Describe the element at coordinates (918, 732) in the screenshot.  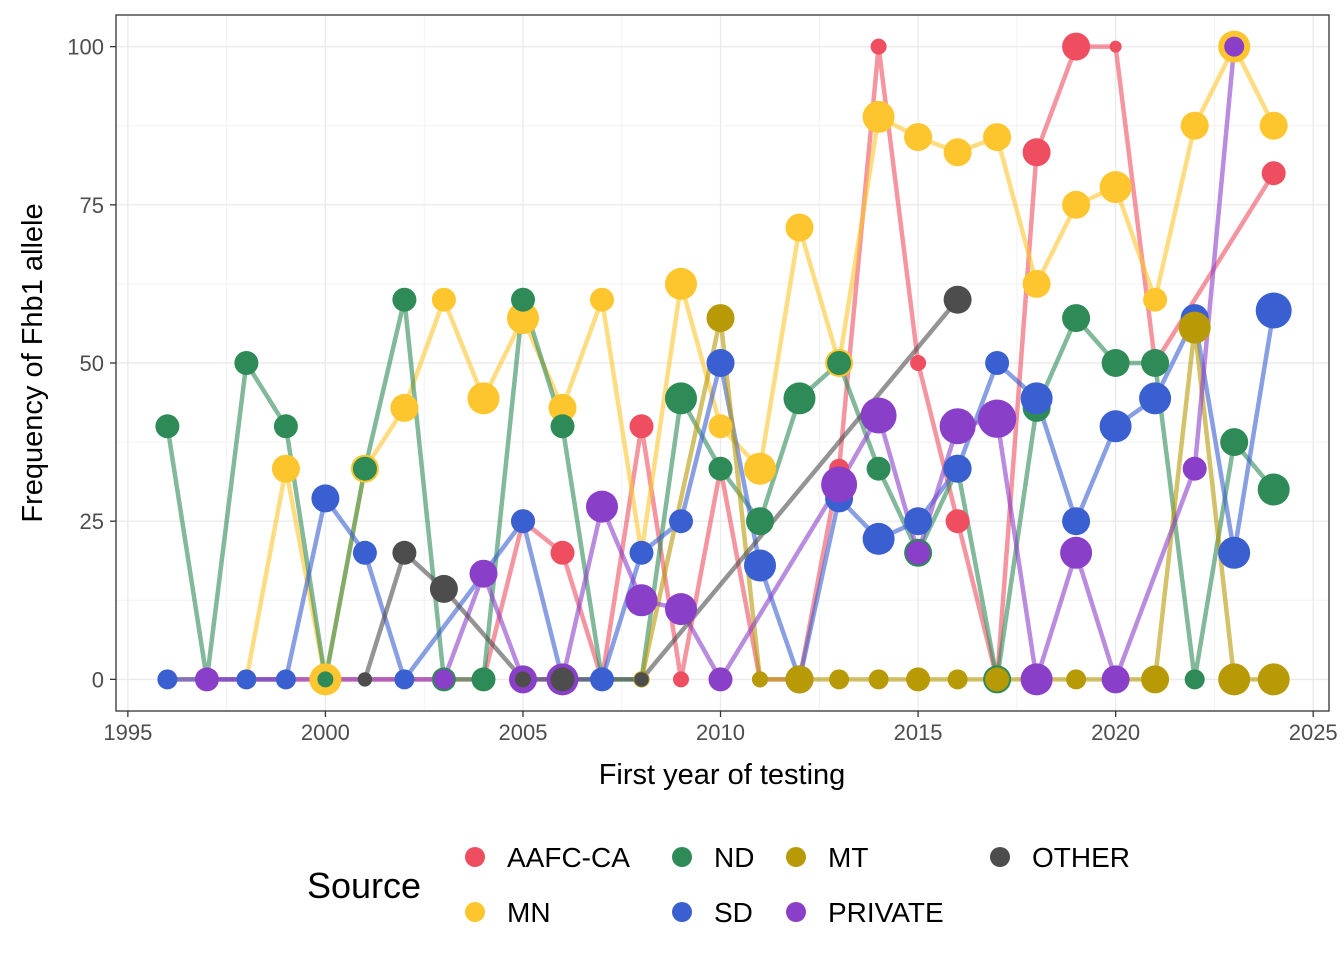
I see `x-tick-label: 2015` at that location.